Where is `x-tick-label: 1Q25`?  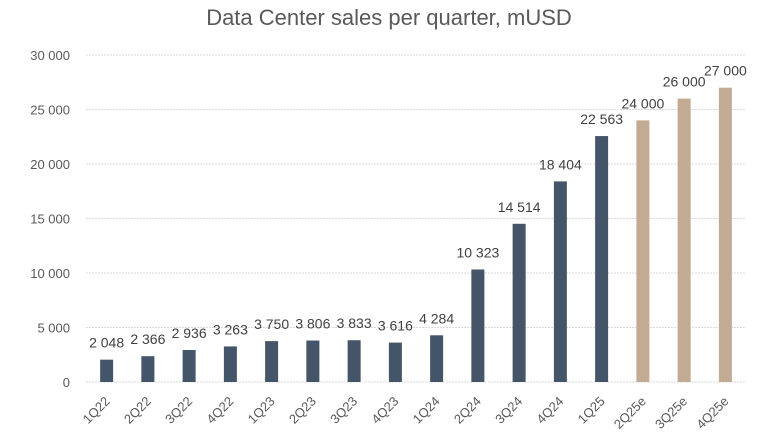 x-tick-label: 1Q25 is located at coordinates (591, 410).